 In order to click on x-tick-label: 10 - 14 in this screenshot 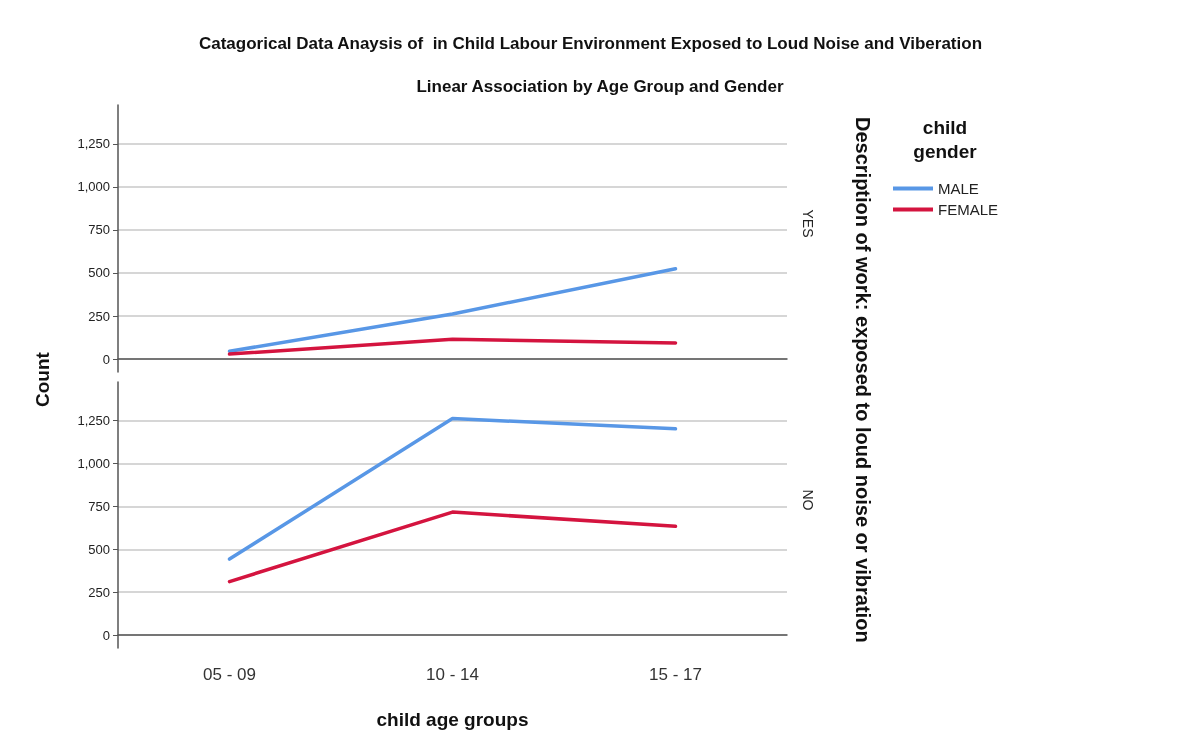, I will do `click(452, 674)`.